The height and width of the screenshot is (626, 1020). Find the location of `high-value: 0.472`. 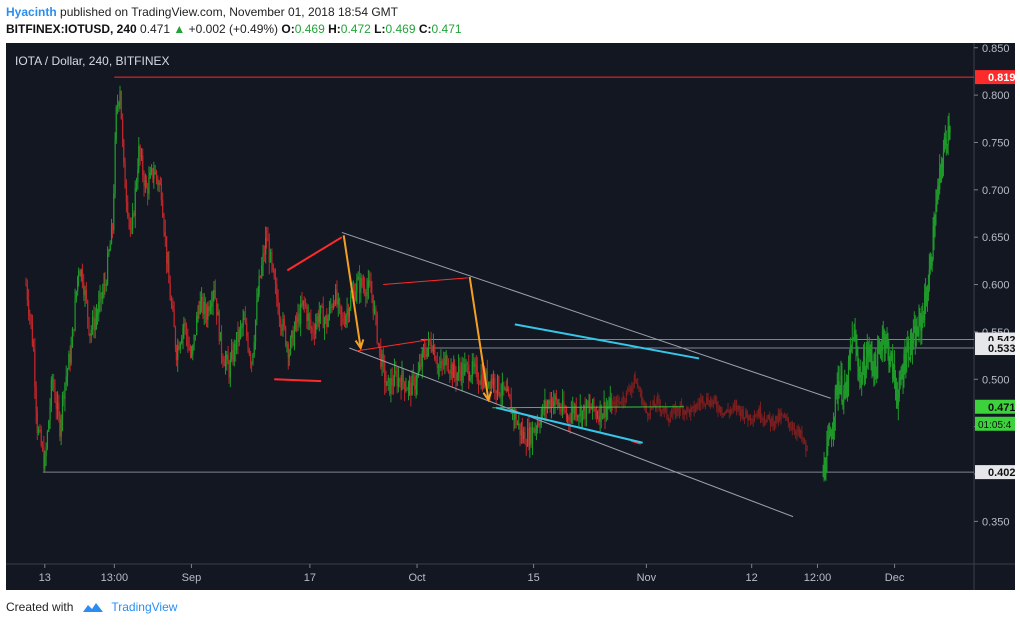

high-value: 0.472 is located at coordinates (355, 29).